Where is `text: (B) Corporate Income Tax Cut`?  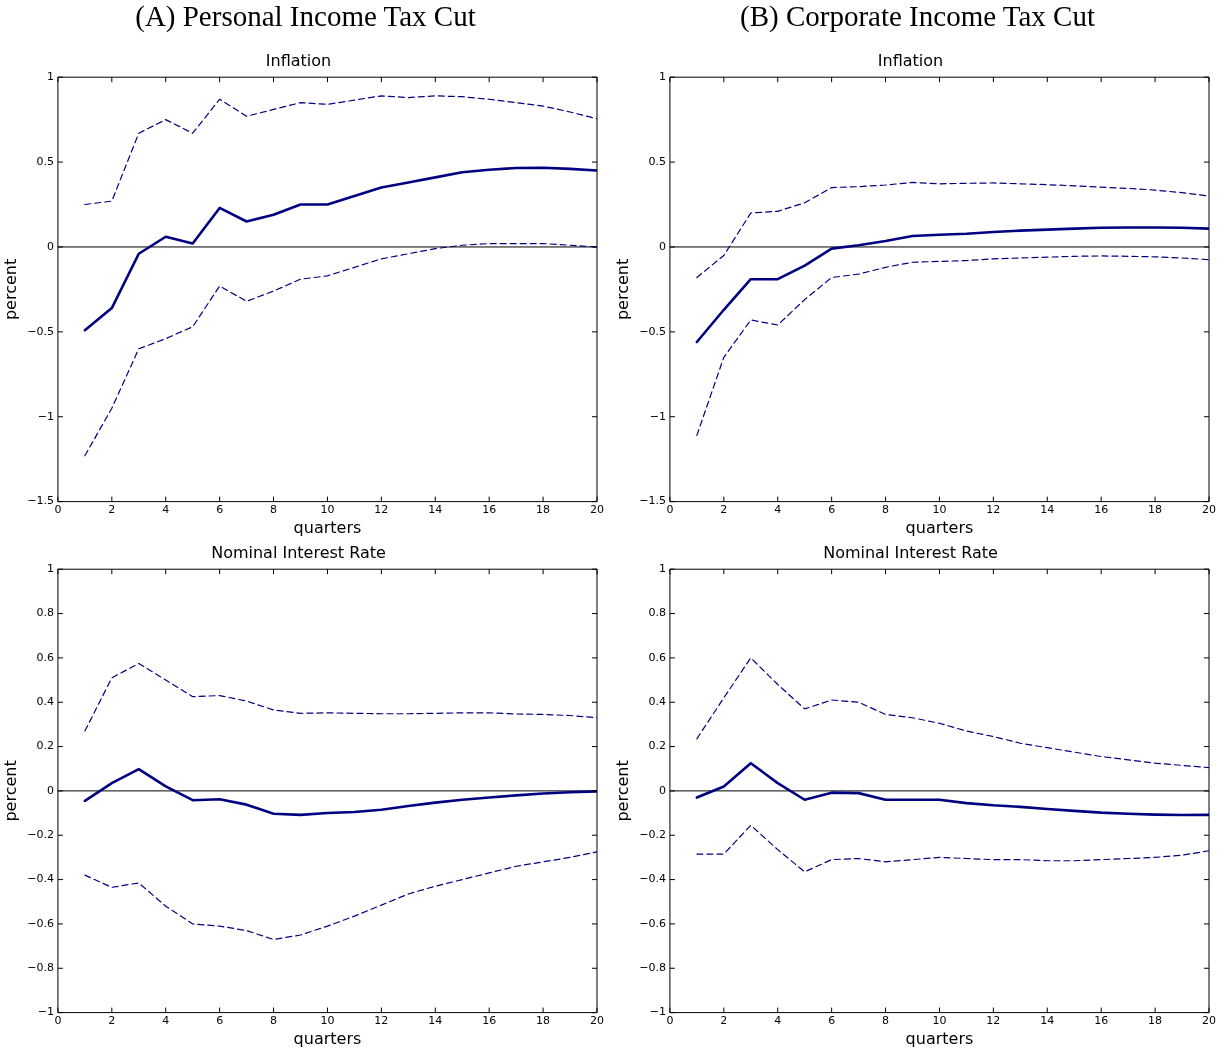 text: (B) Corporate Income Tax Cut is located at coordinates (917, 16).